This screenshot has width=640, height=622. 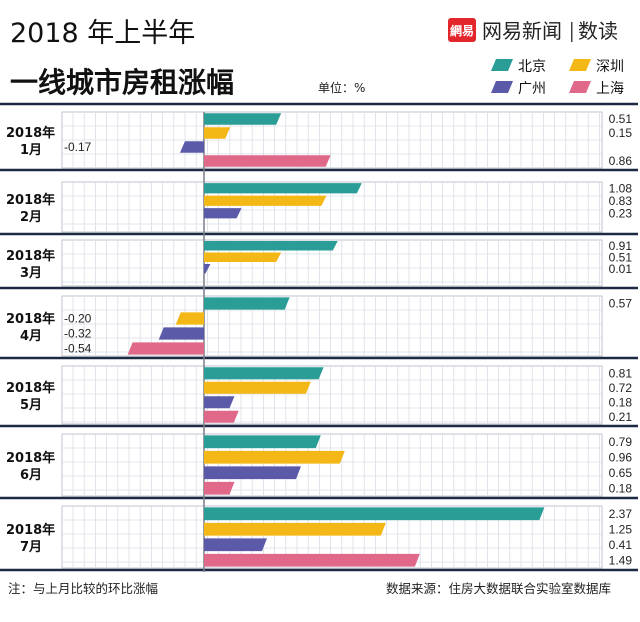 What do you see at coordinates (621, 304) in the screenshot?
I see `data-label: 0.57` at bounding box center [621, 304].